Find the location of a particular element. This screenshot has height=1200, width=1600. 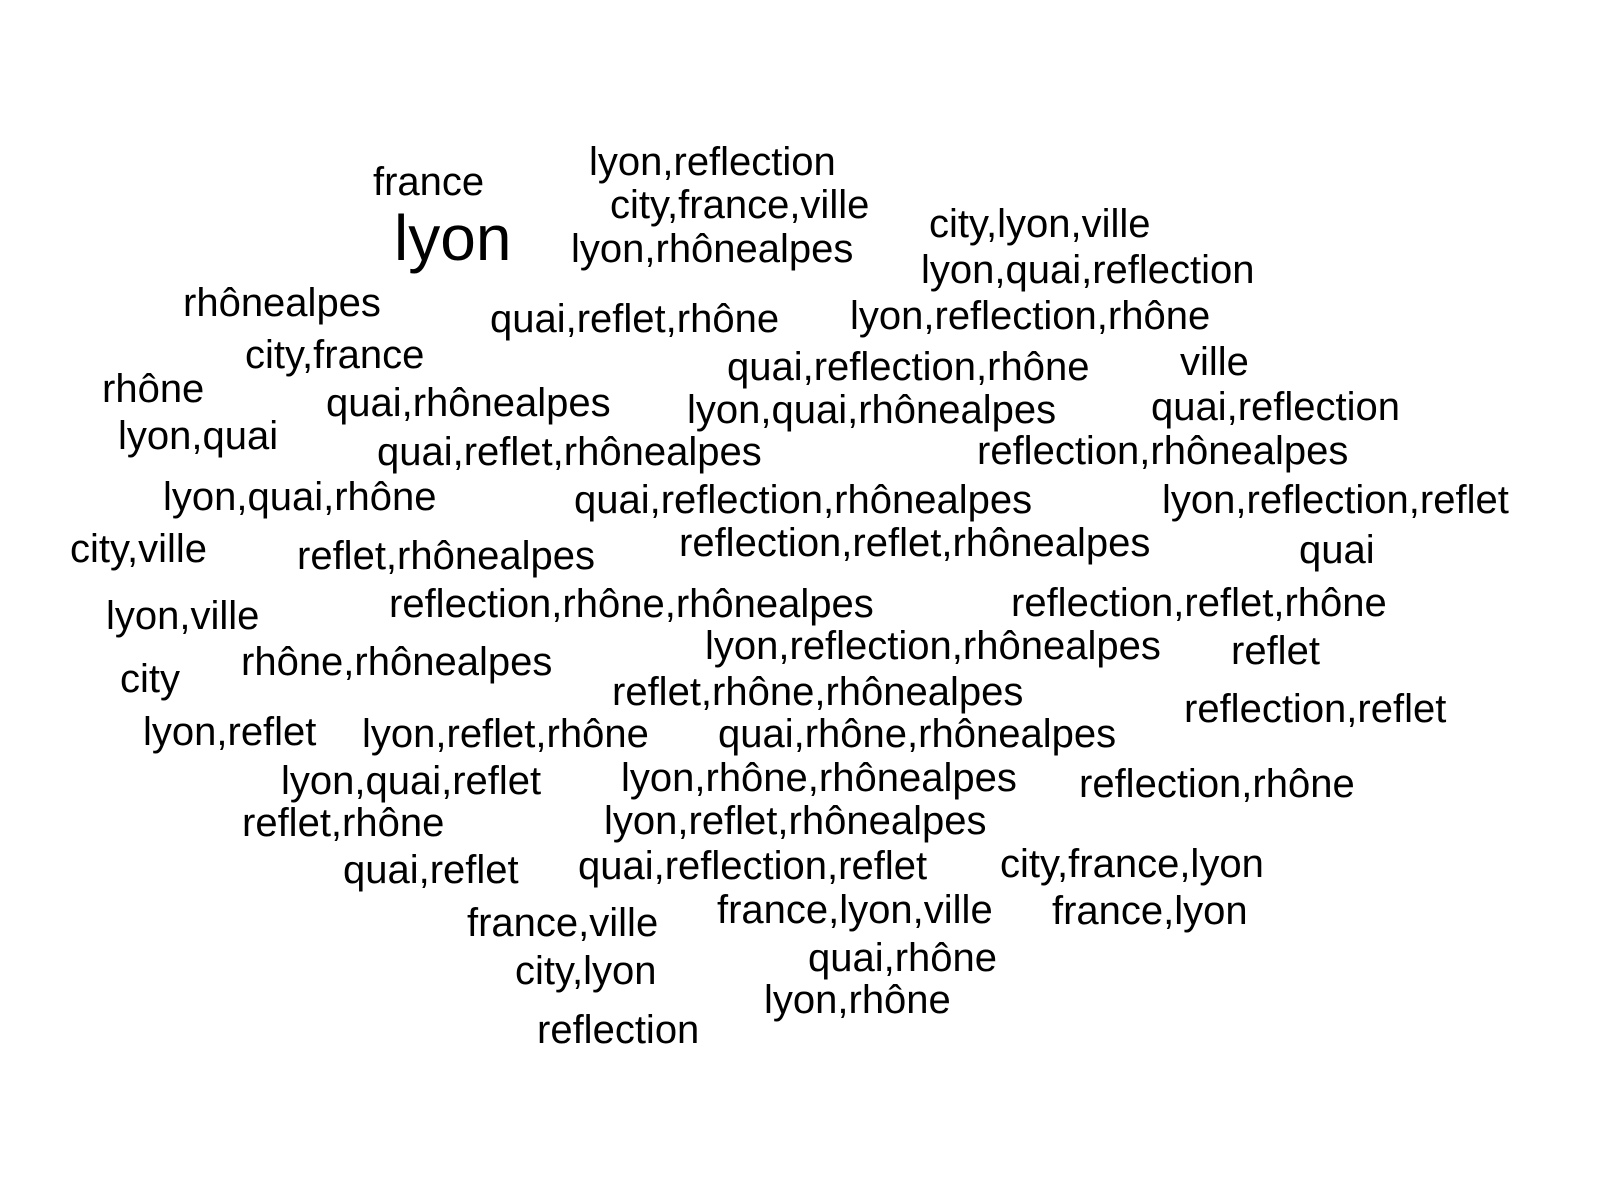

word-lyon-reflection: lyon,reflection is located at coordinates (712, 161).